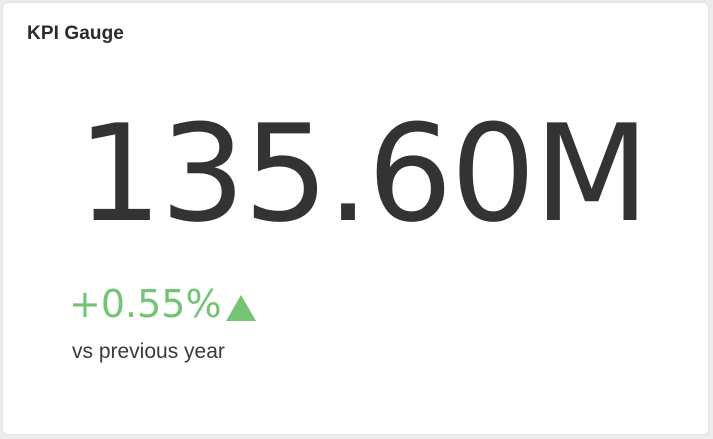 This screenshot has width=713, height=439. What do you see at coordinates (145, 304) in the screenshot?
I see `delta-value: +0.55%` at bounding box center [145, 304].